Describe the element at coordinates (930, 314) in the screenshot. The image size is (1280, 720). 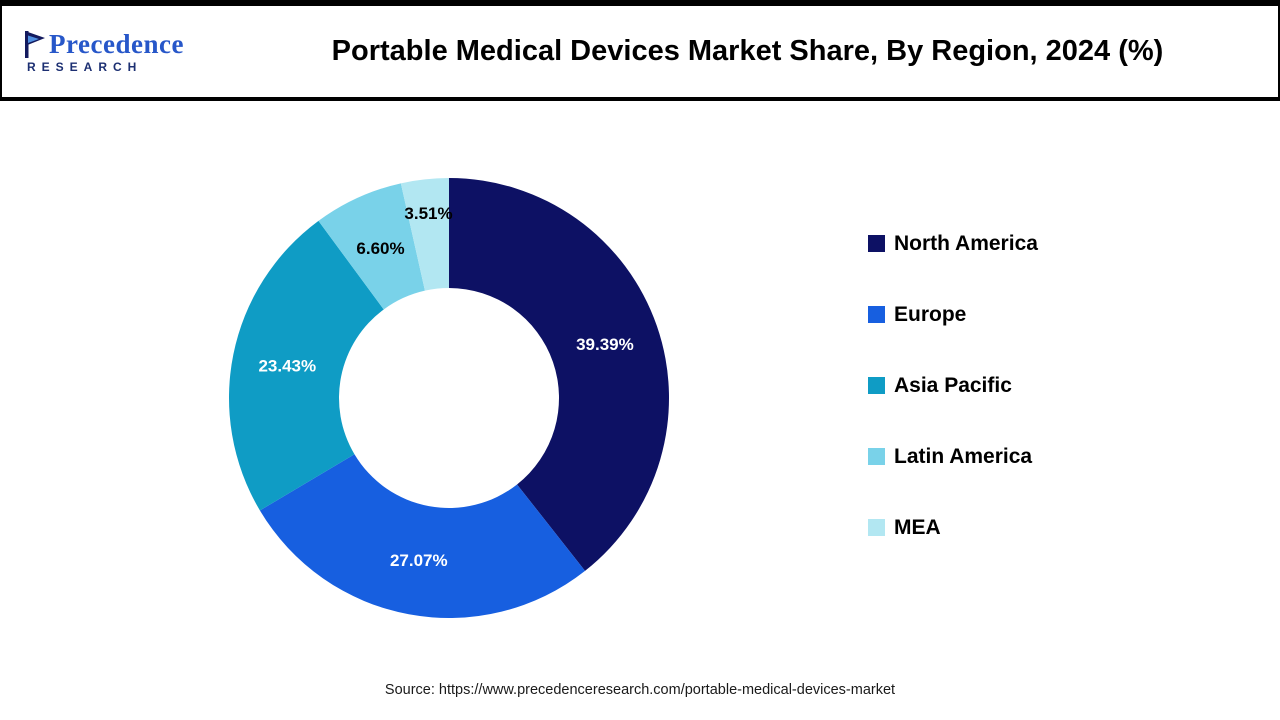
I see `legend-label-europe: Europe` at that location.